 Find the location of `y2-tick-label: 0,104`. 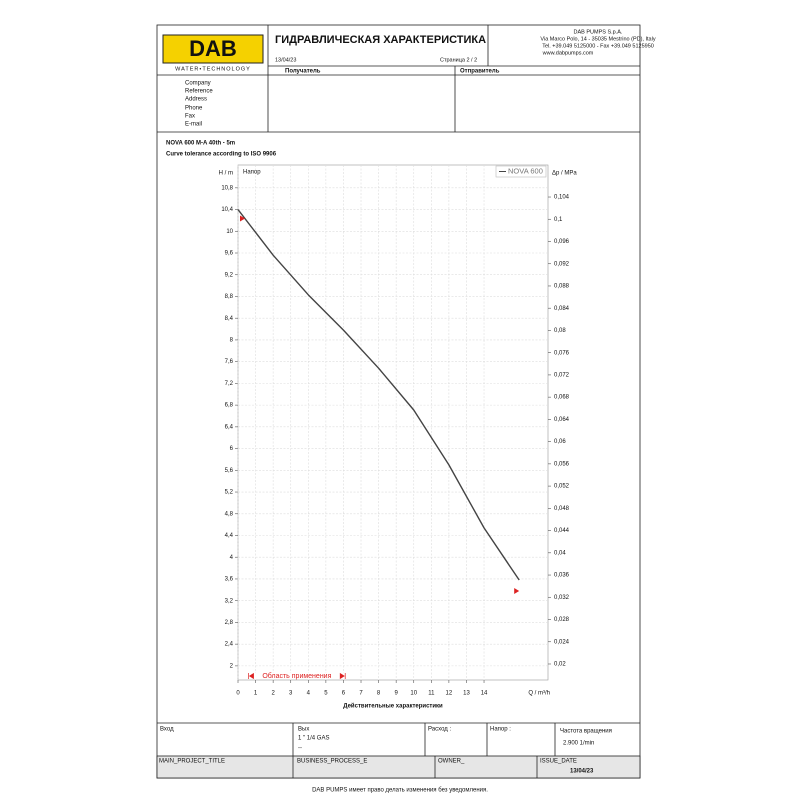

y2-tick-label: 0,104 is located at coordinates (562, 198).